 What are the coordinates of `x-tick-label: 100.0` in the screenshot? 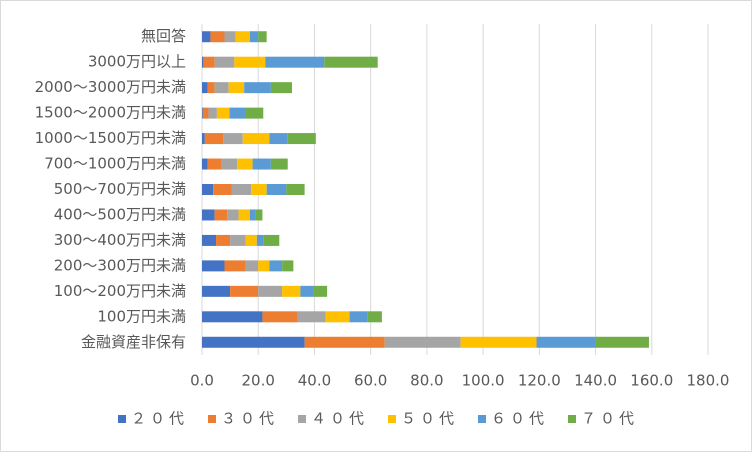 It's located at (483, 381).